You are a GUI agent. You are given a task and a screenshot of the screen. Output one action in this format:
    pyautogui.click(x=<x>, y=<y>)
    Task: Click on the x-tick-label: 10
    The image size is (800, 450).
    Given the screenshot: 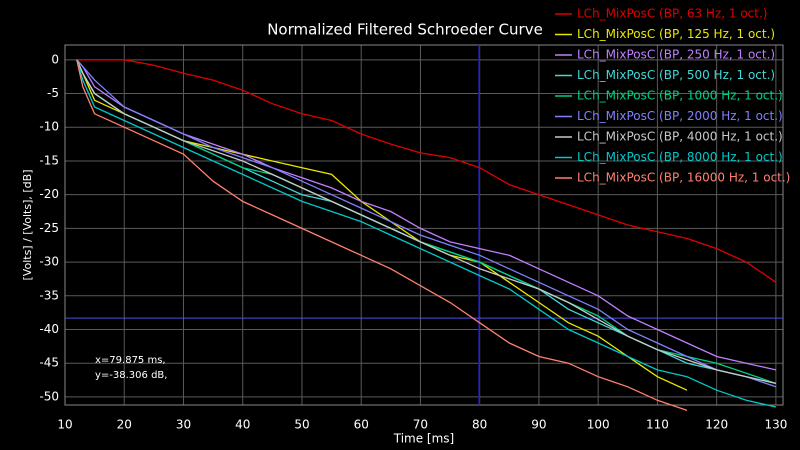 What is the action you would take?
    pyautogui.click(x=64, y=425)
    